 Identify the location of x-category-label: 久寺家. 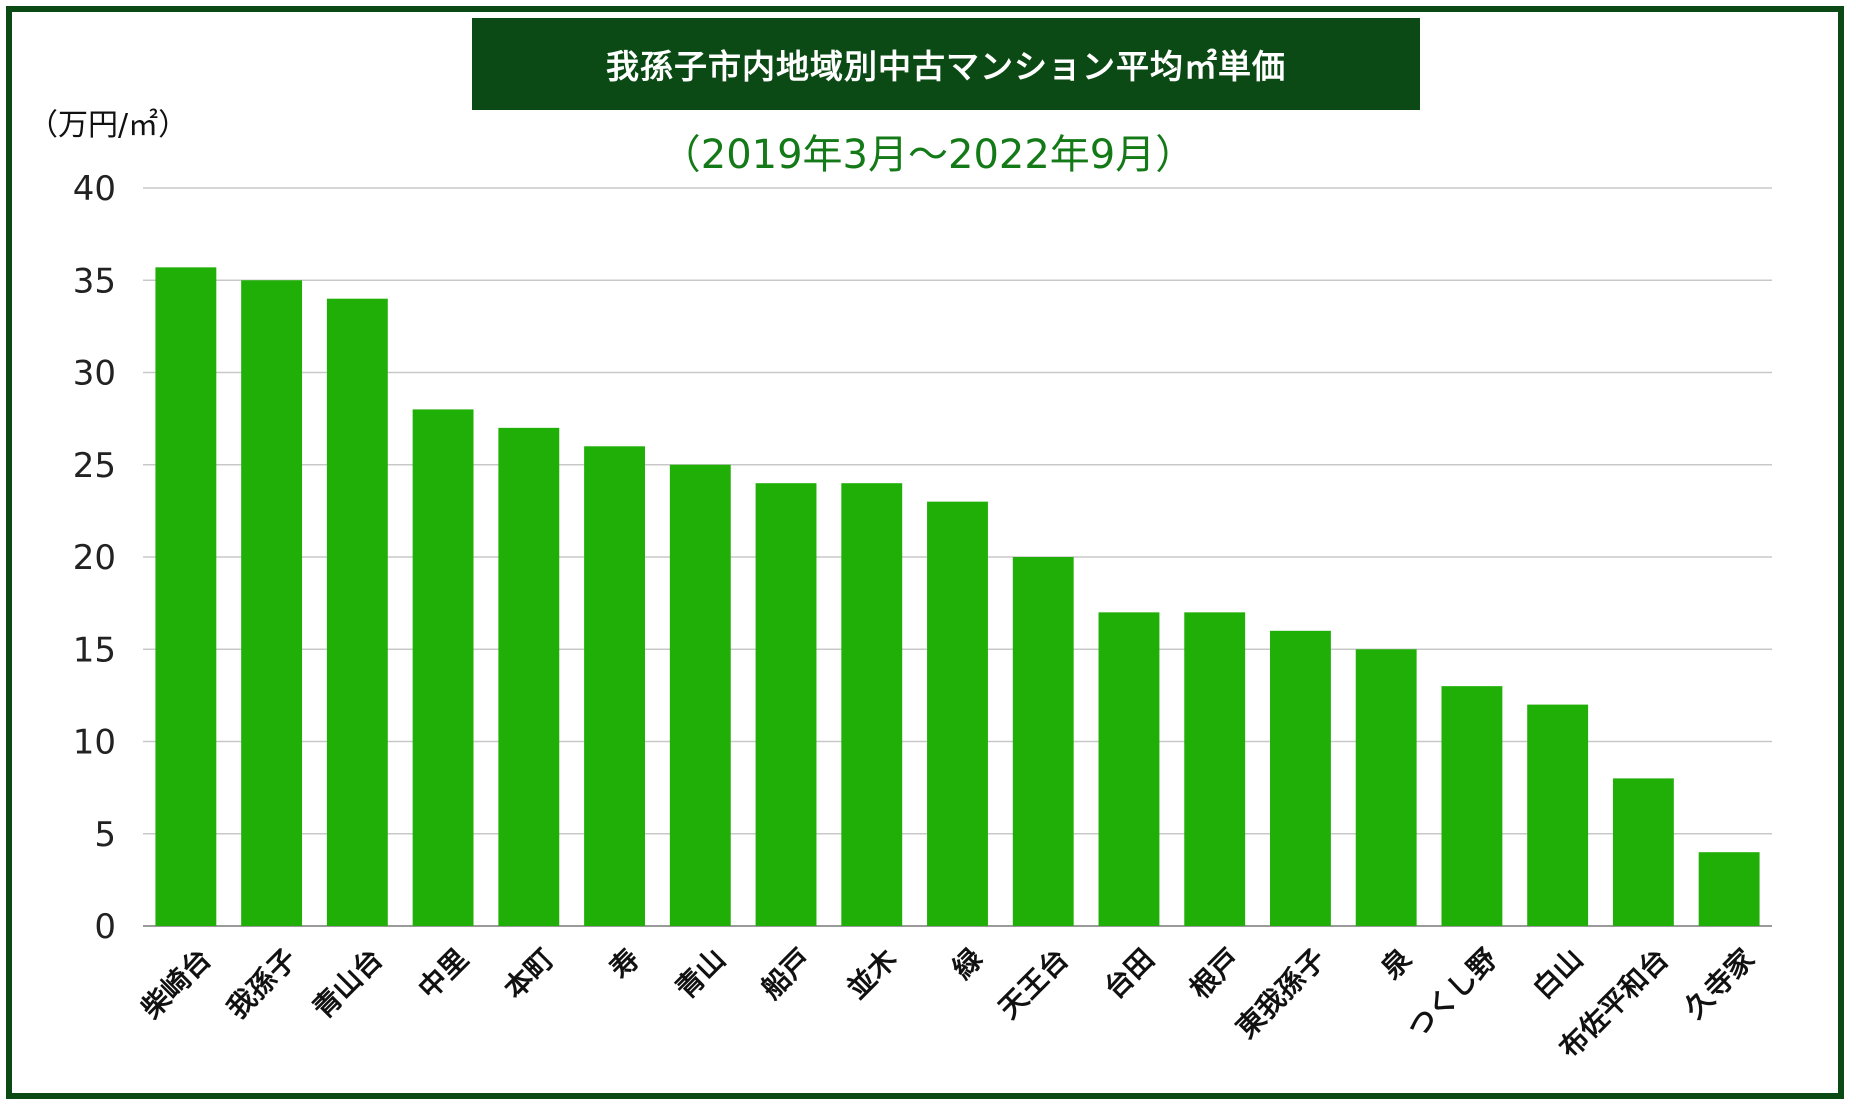
(1719, 983).